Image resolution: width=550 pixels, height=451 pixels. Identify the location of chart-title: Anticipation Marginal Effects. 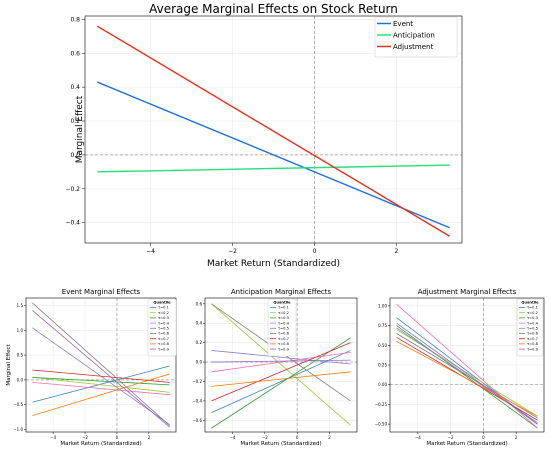
(281, 292).